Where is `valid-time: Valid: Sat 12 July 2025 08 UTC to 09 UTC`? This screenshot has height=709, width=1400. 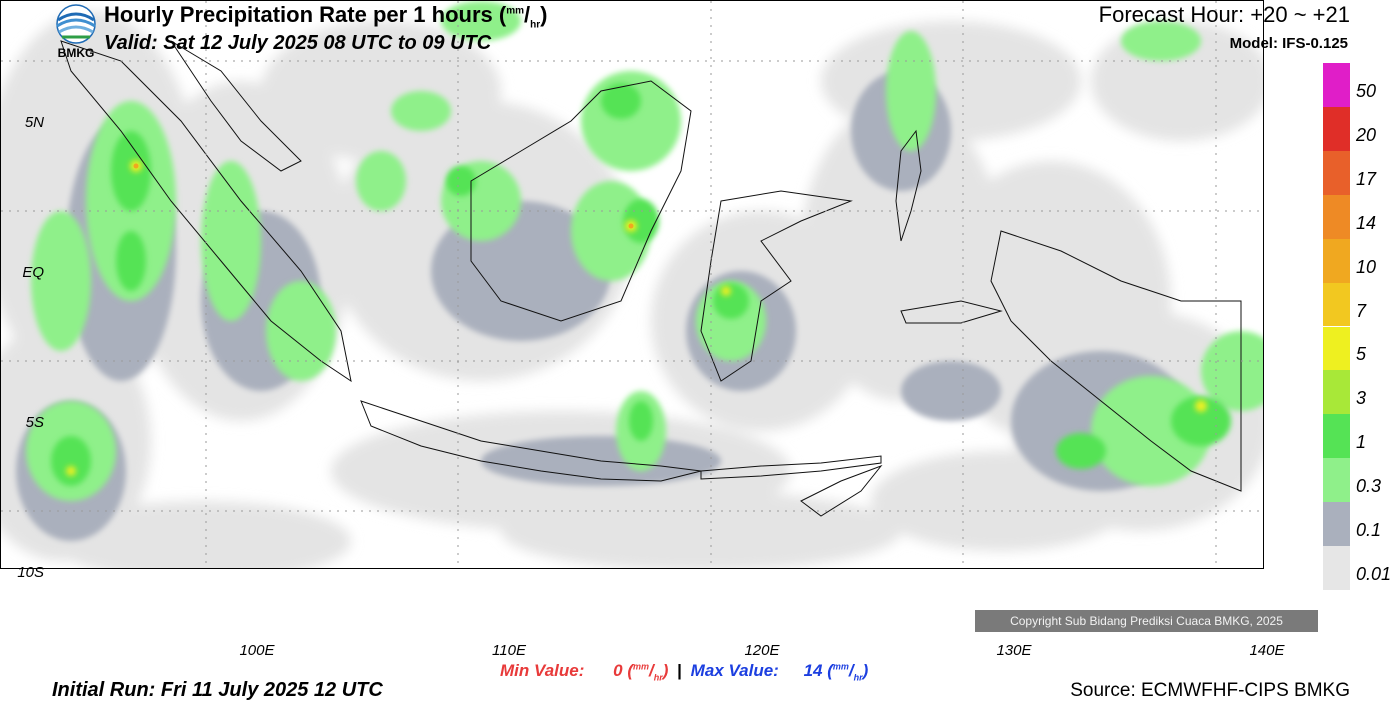
valid-time: Valid: Sat 12 July 2025 08 UTC to 09 UTC is located at coordinates (298, 43).